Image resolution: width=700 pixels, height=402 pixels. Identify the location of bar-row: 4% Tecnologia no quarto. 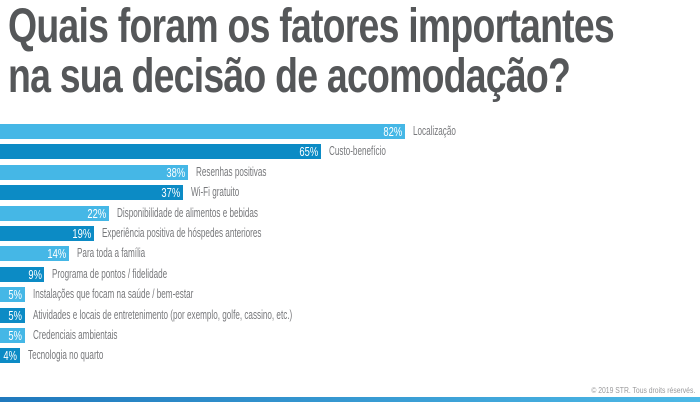
(350, 356).